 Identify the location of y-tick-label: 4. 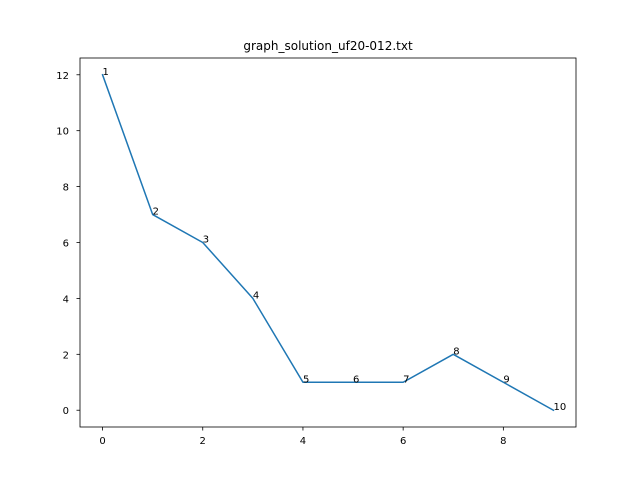
(66, 299).